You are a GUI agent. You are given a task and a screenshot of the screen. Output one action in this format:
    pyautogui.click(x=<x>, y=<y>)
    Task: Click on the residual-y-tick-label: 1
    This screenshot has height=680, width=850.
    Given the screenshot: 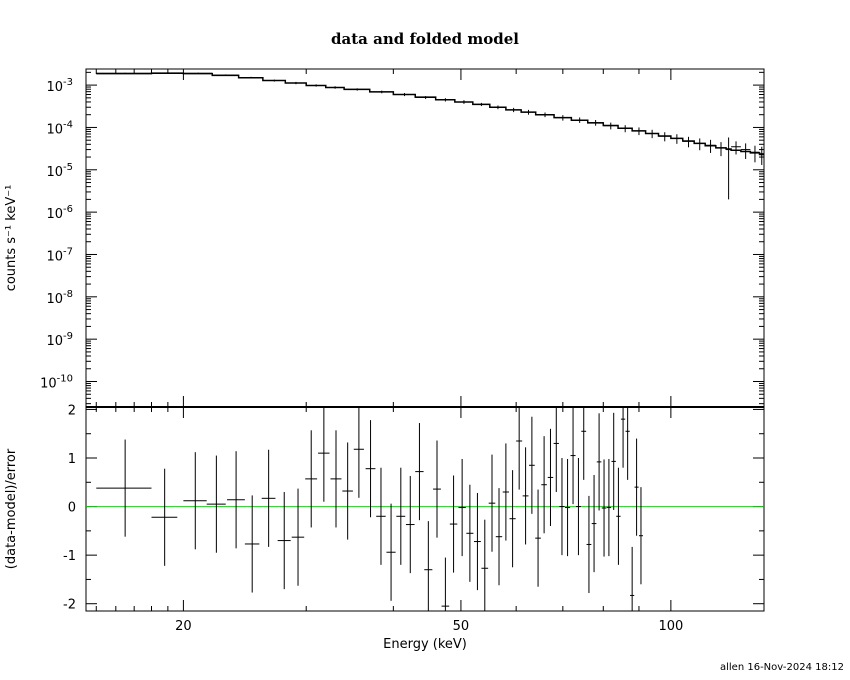 What is the action you would take?
    pyautogui.click(x=72, y=459)
    